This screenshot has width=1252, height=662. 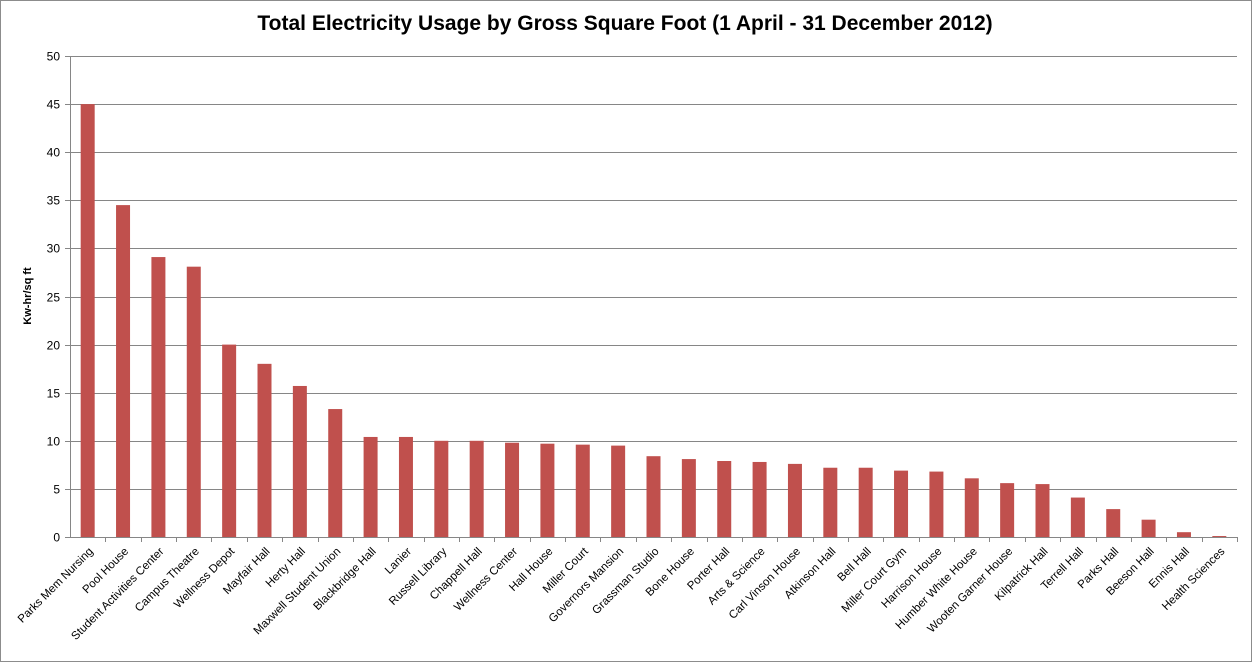 What do you see at coordinates (54, 442) in the screenshot?
I see `y-tick-label: 10` at bounding box center [54, 442].